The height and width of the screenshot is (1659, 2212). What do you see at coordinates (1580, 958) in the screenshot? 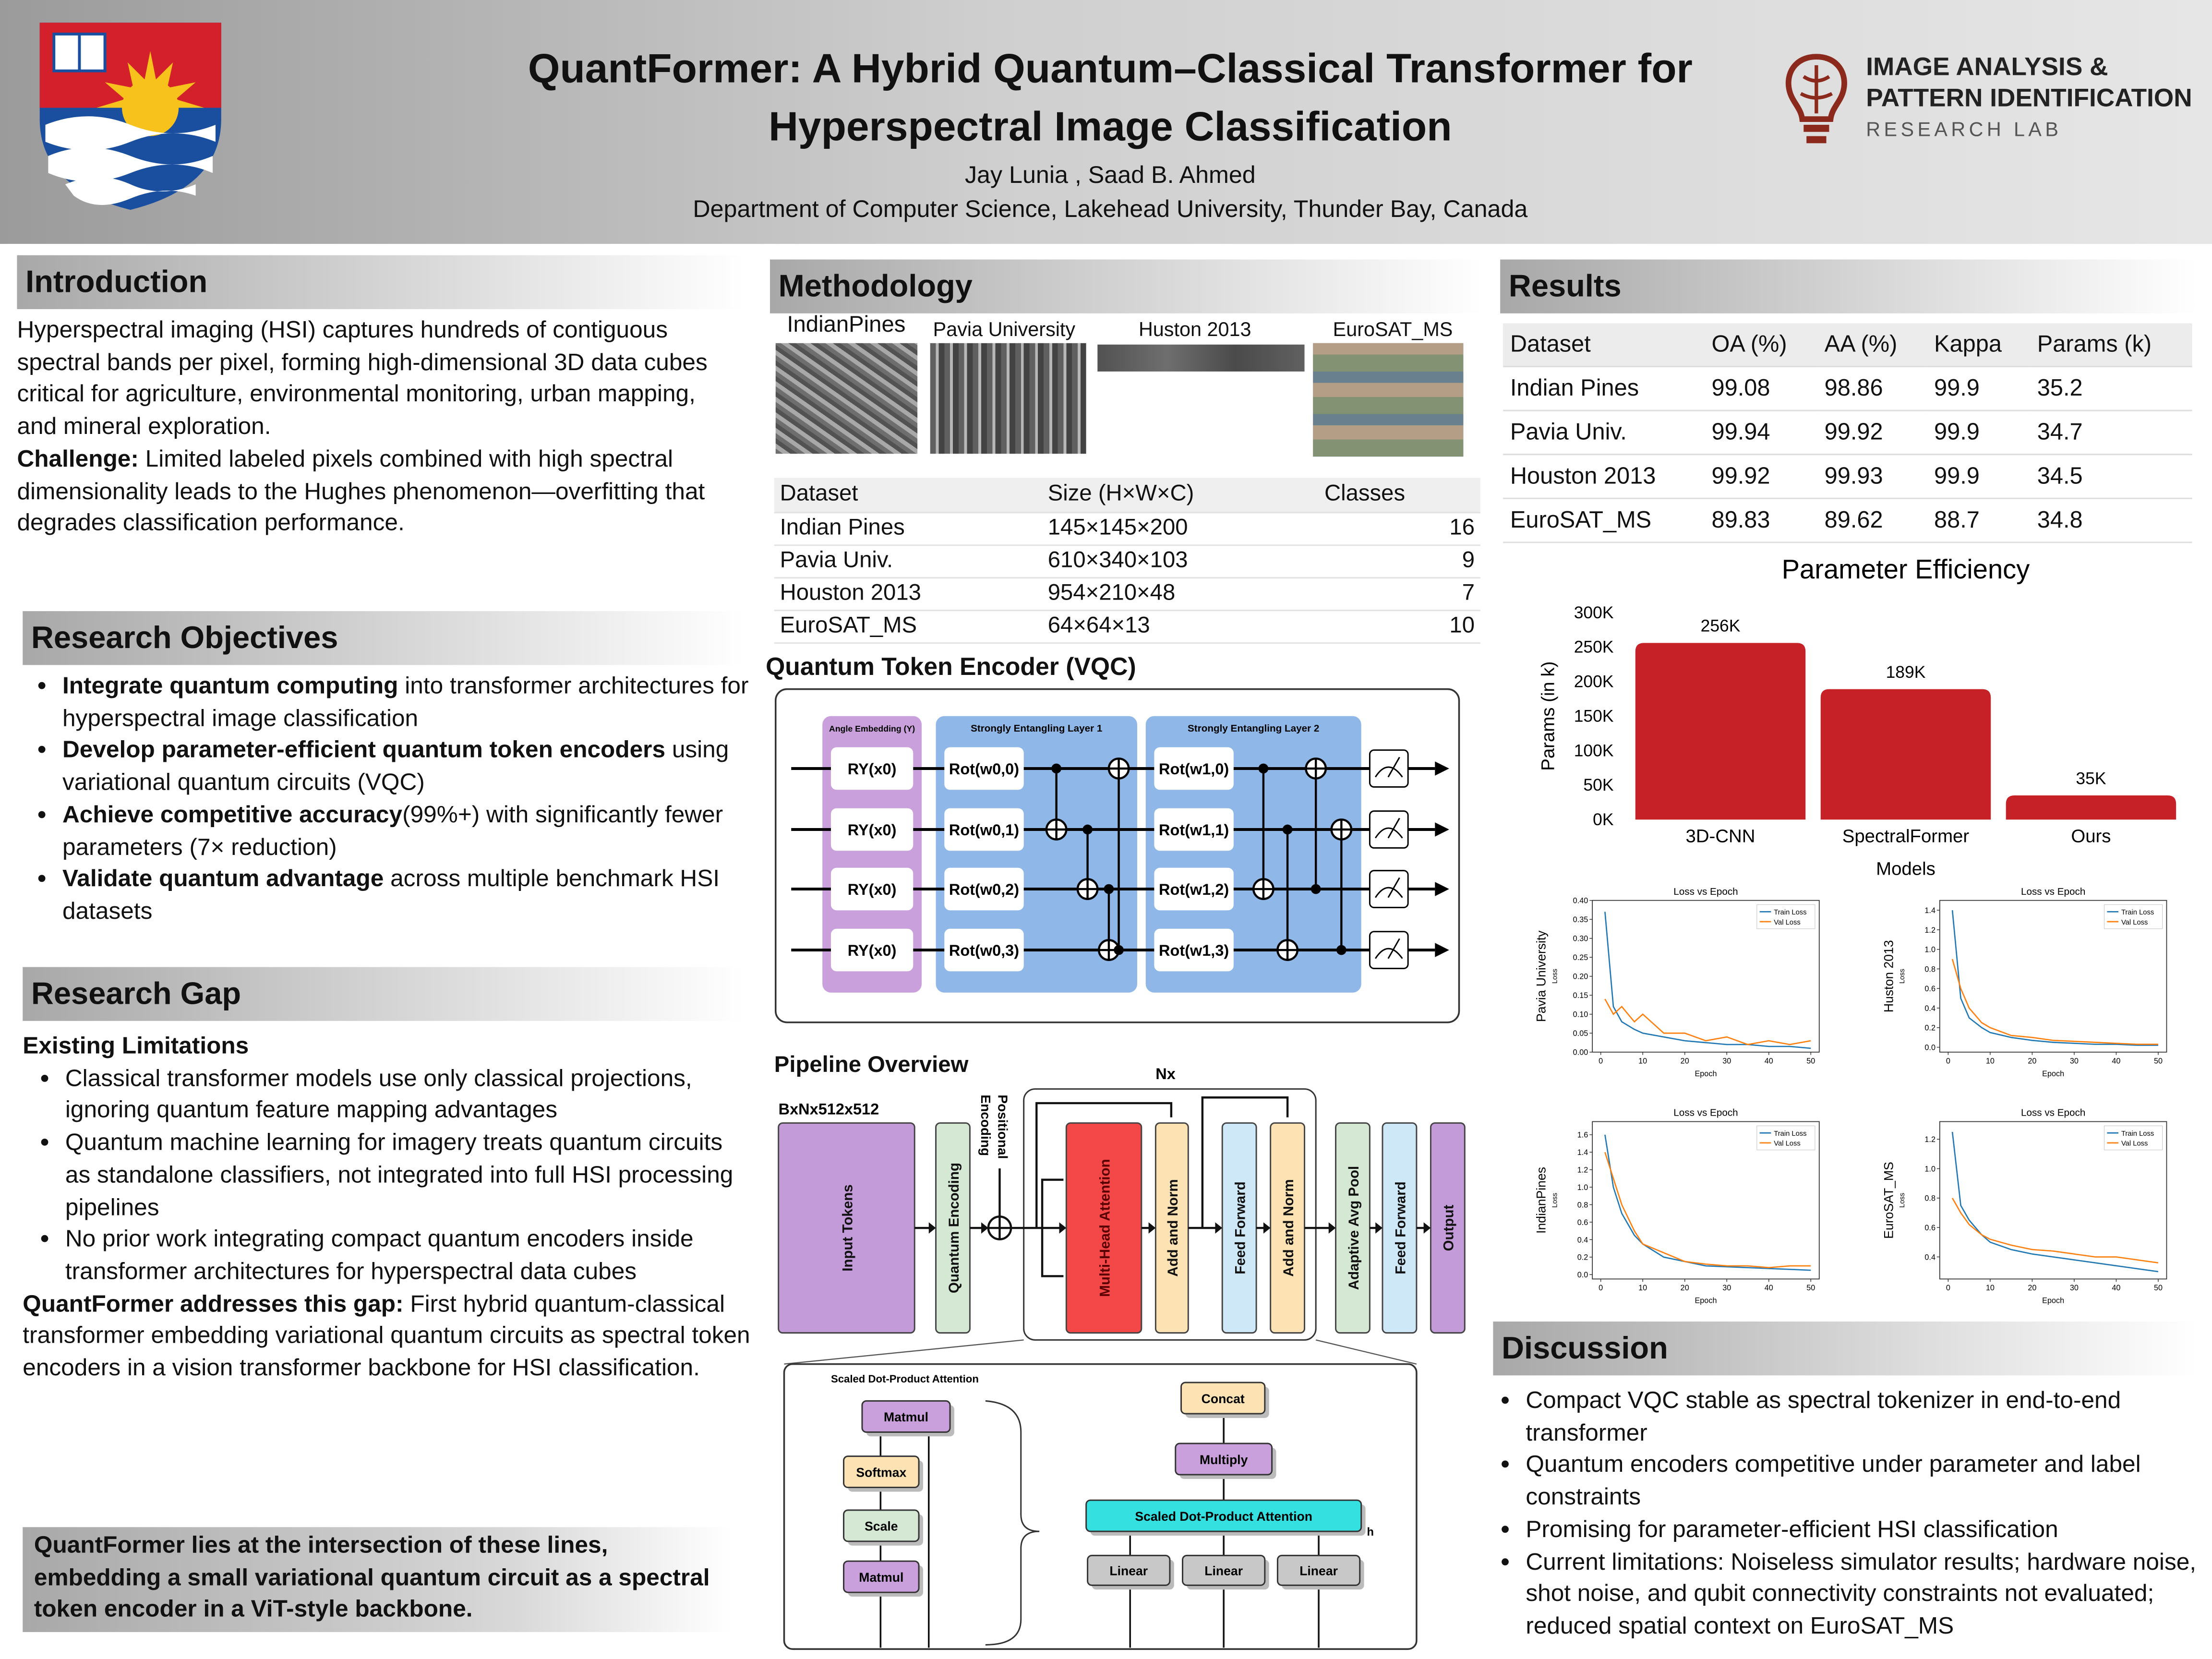
I see `y-tick-label: 0.25` at bounding box center [1580, 958].